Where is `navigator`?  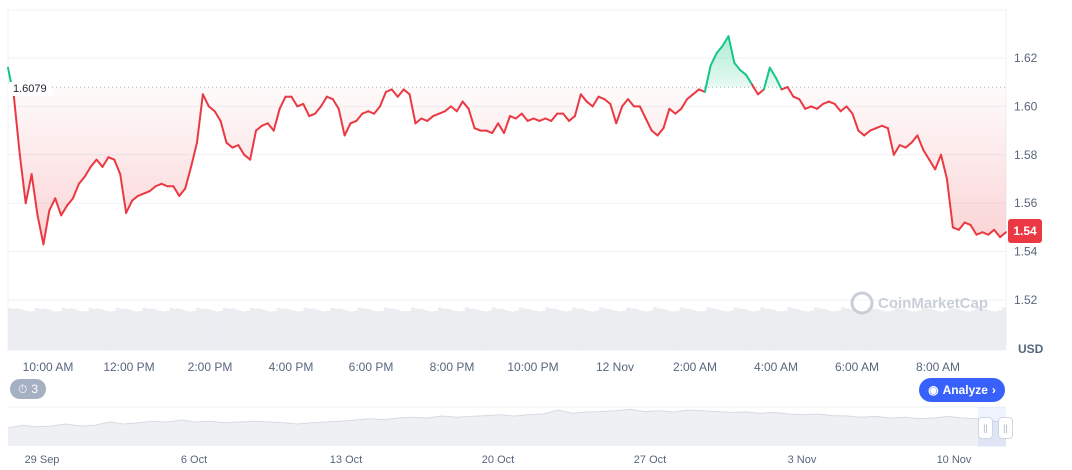
navigator is located at coordinates (507, 426).